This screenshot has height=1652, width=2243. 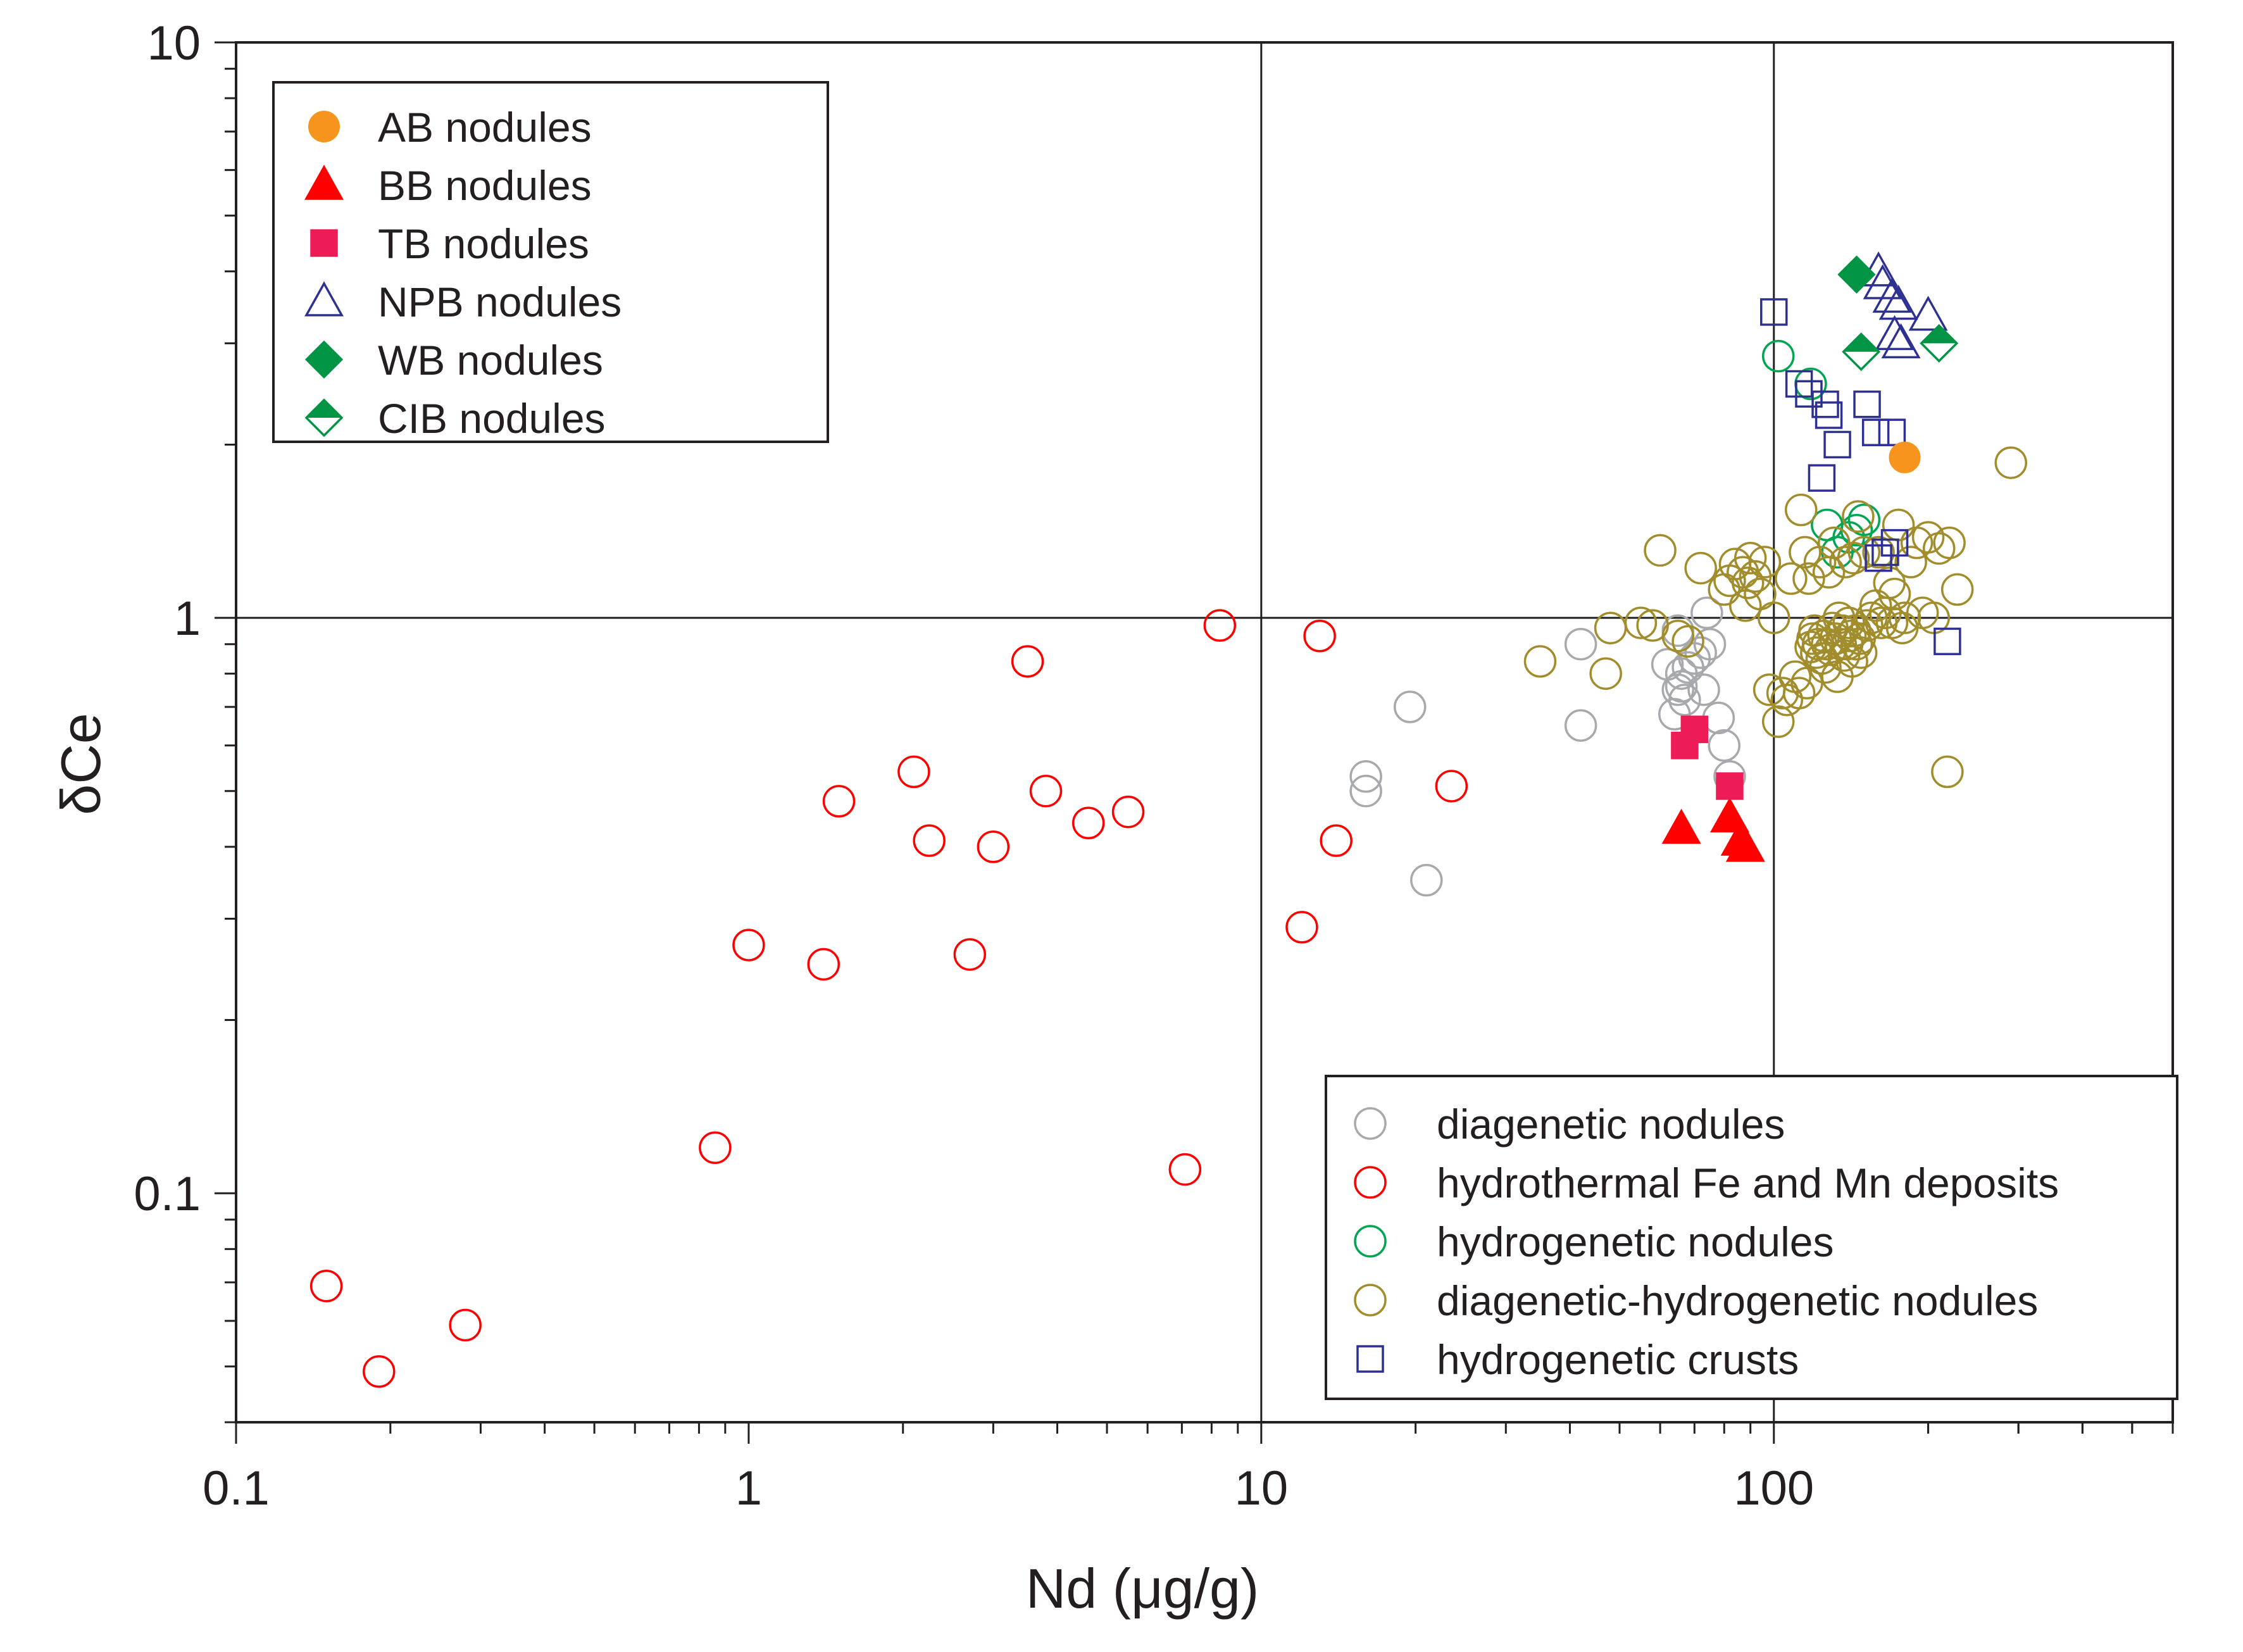 What do you see at coordinates (485, 127) in the screenshot?
I see `legend-label: AB nodules` at bounding box center [485, 127].